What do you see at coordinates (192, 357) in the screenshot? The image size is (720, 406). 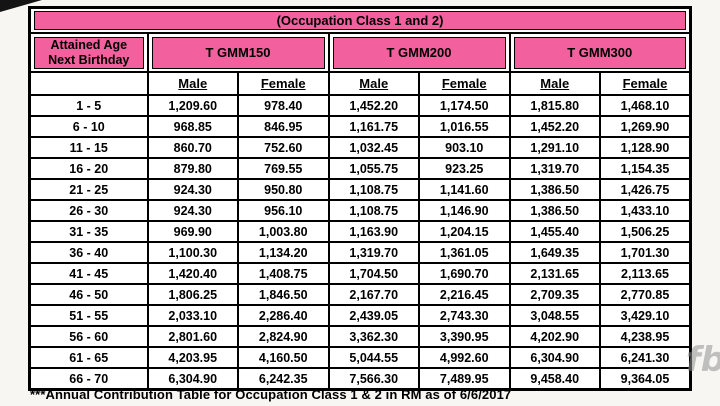 I see `premium-value-cell: 4,203.95` at bounding box center [192, 357].